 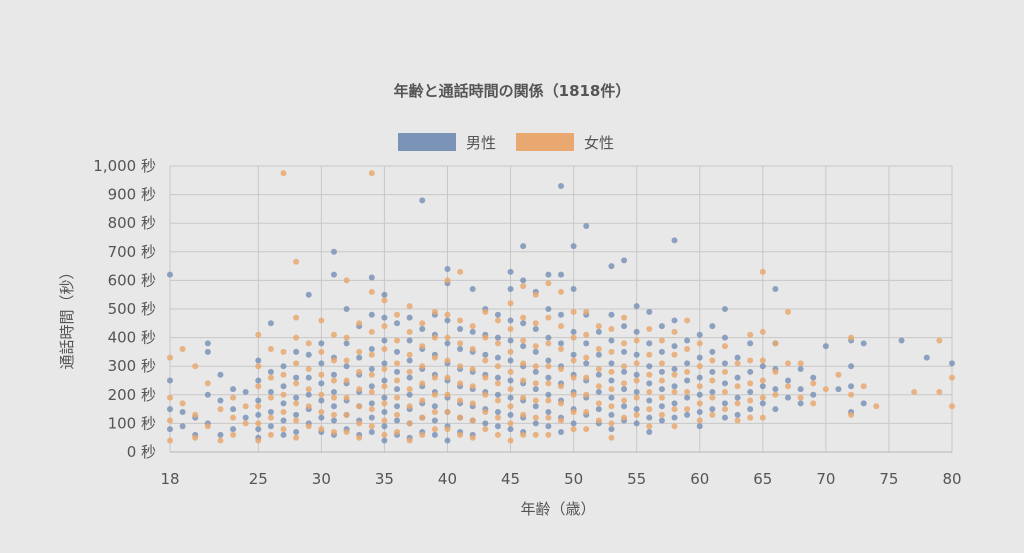 I want to click on x-tick-label: 50, so click(x=573, y=479).